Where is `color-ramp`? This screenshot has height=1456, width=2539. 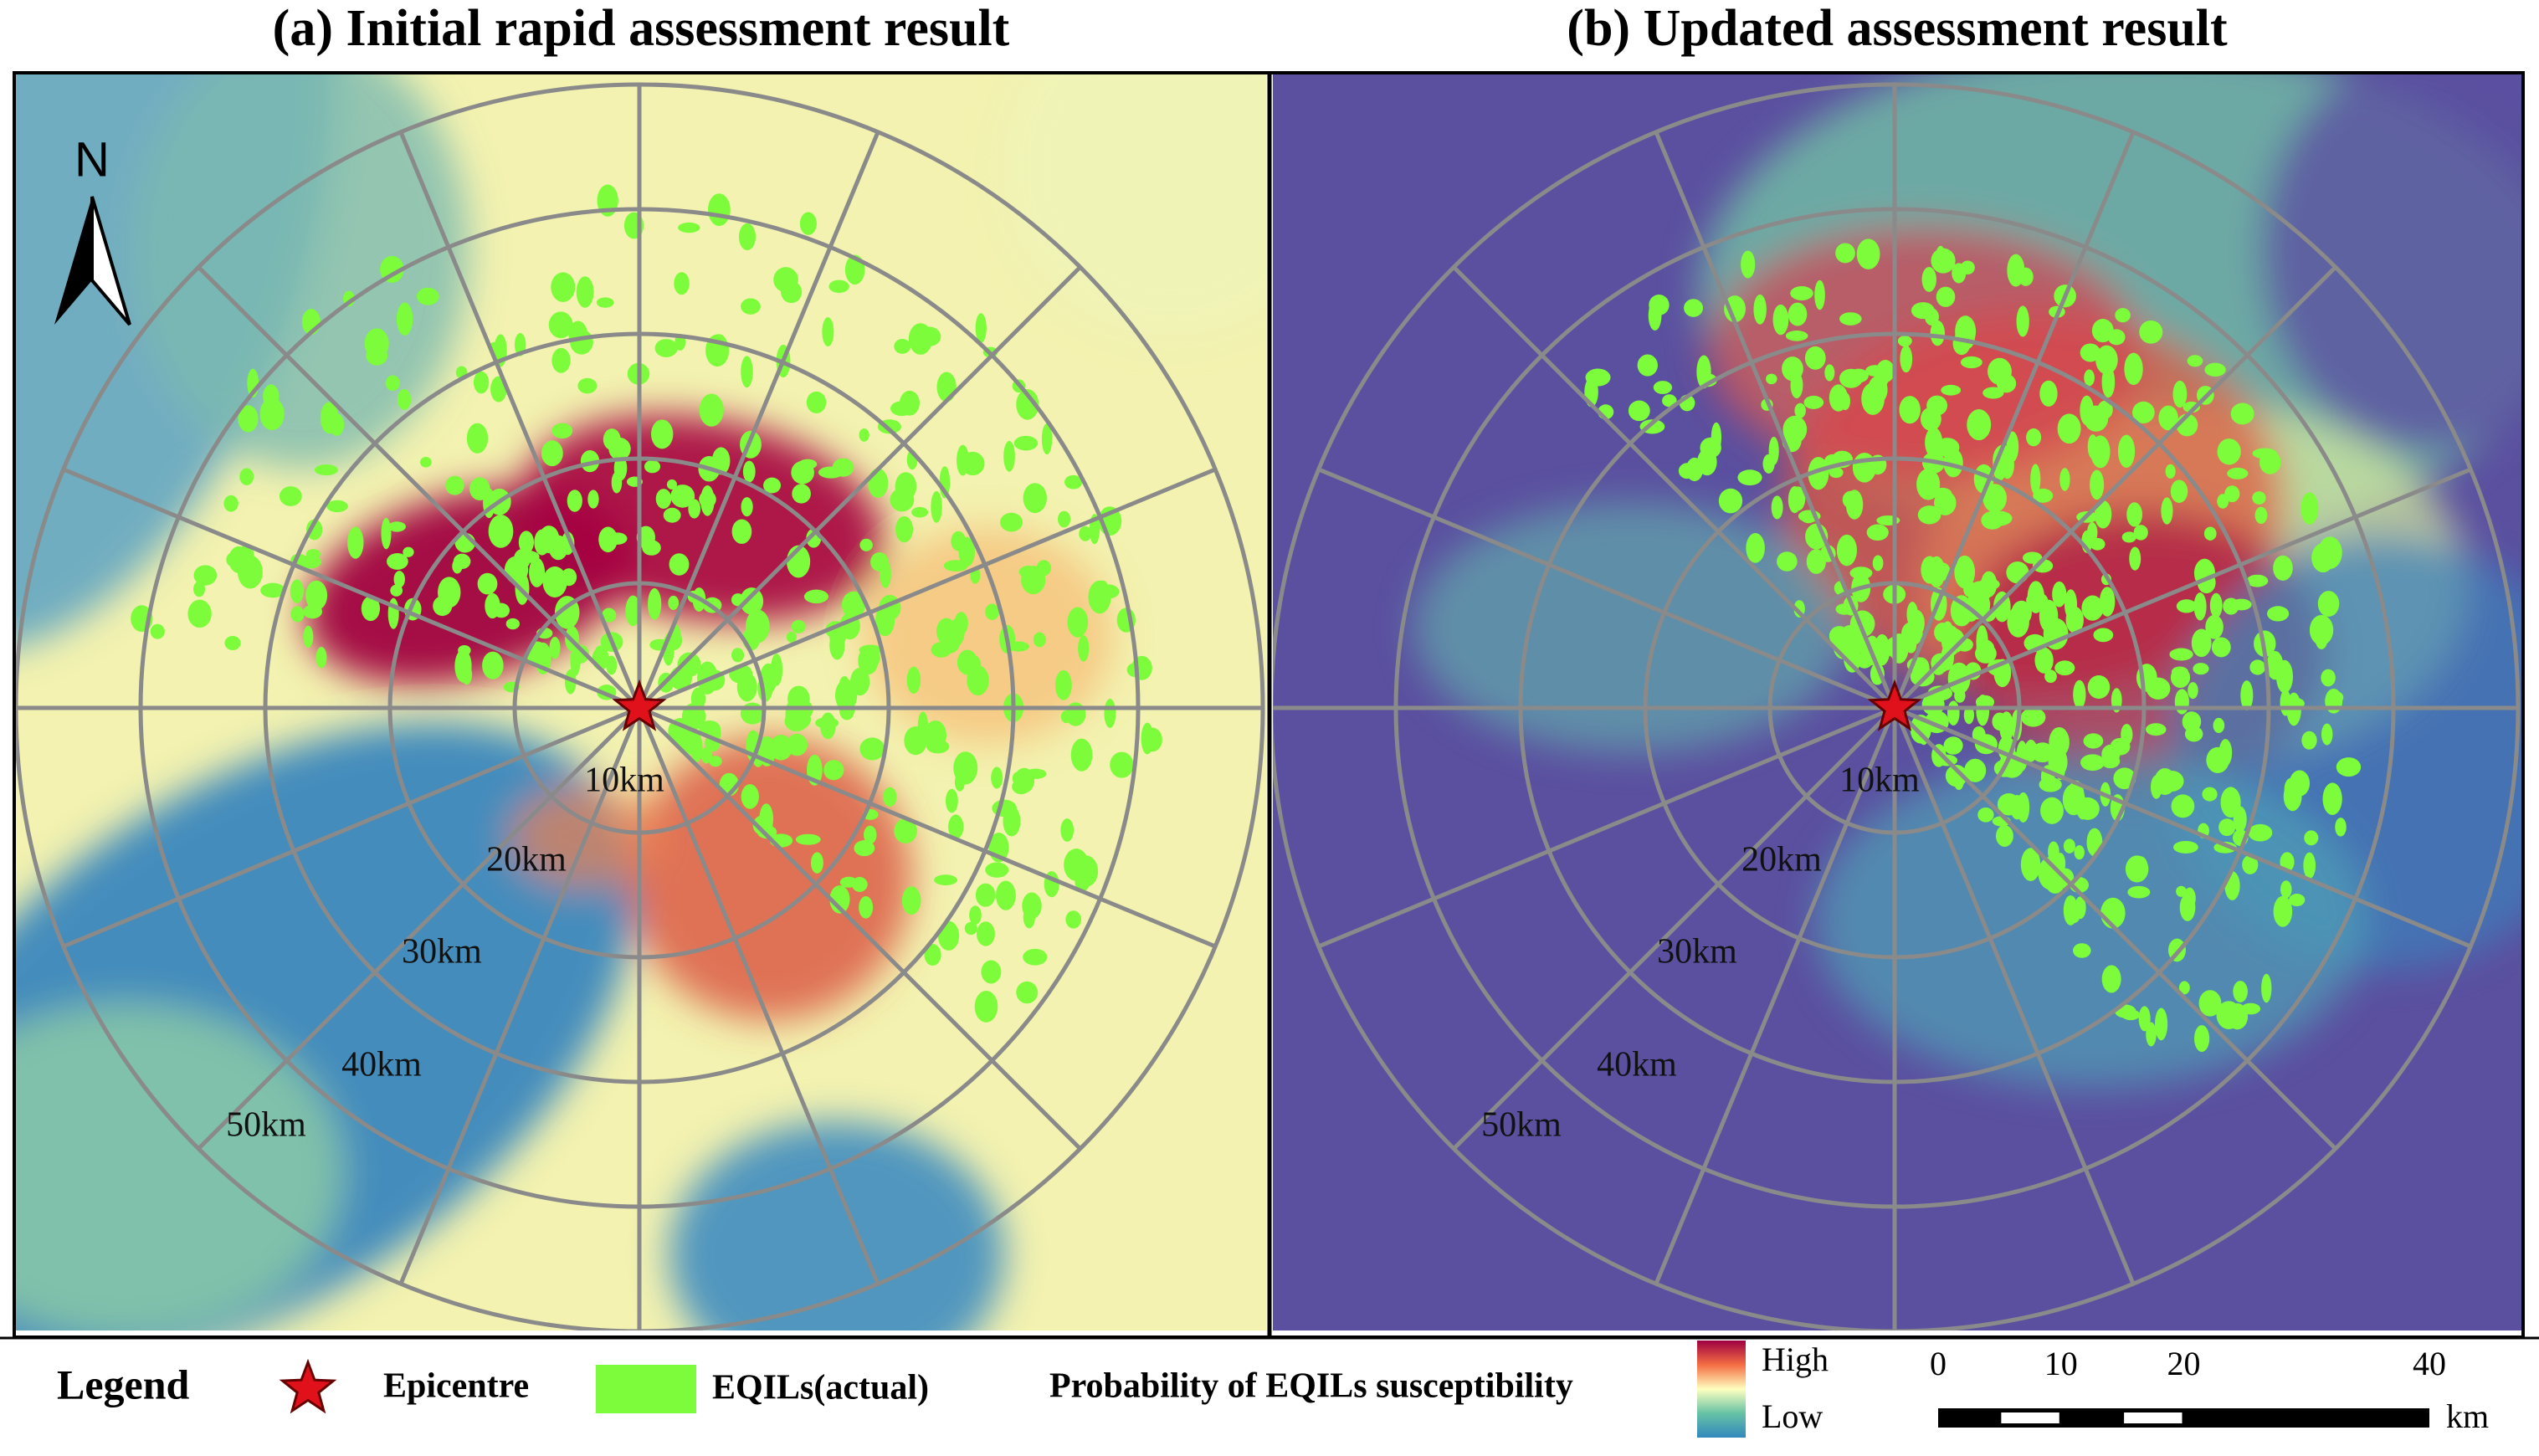 color-ramp is located at coordinates (1721, 1389).